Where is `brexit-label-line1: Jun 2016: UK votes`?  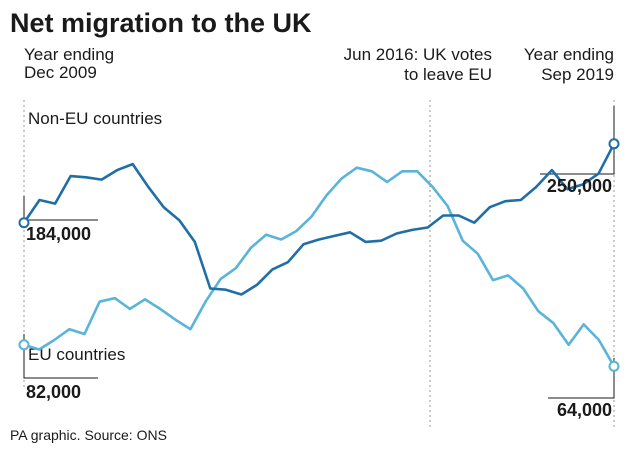
brexit-label-line1: Jun 2016: UK votes is located at coordinates (418, 54).